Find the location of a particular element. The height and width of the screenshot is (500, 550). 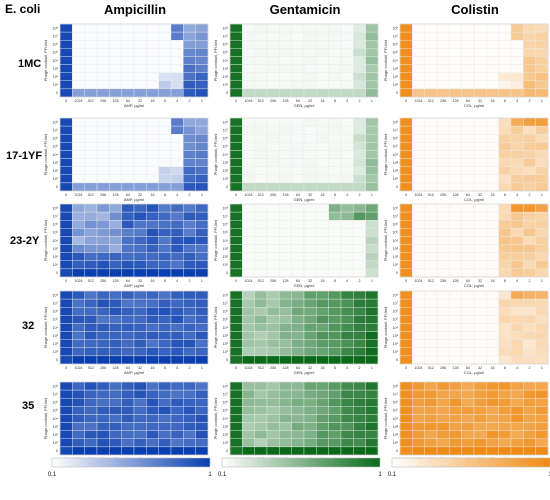

x-tick-label: 128 is located at coordinates (286, 368).